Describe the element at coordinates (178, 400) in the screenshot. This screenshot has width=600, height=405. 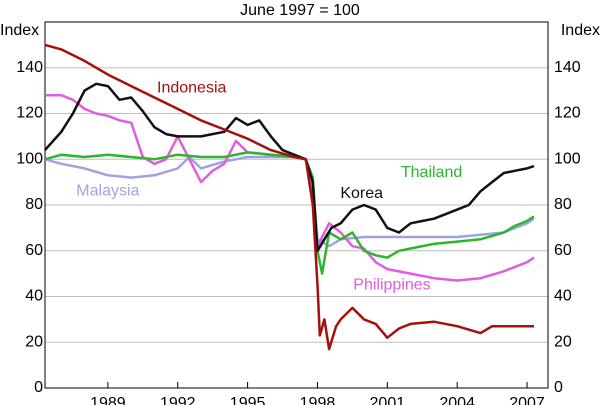
I see `x-tick-label: 1992` at that location.